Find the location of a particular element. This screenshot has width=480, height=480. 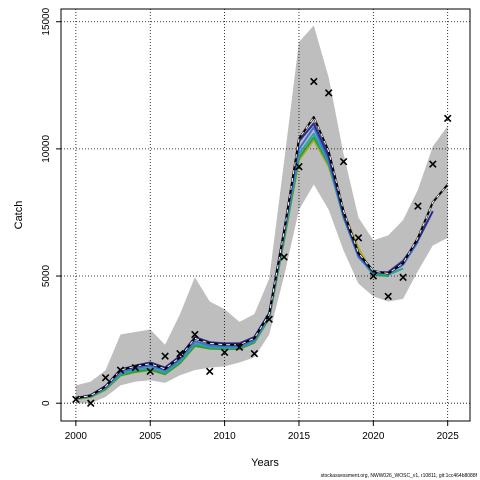

x-tick-label: 2010 is located at coordinates (224, 436).